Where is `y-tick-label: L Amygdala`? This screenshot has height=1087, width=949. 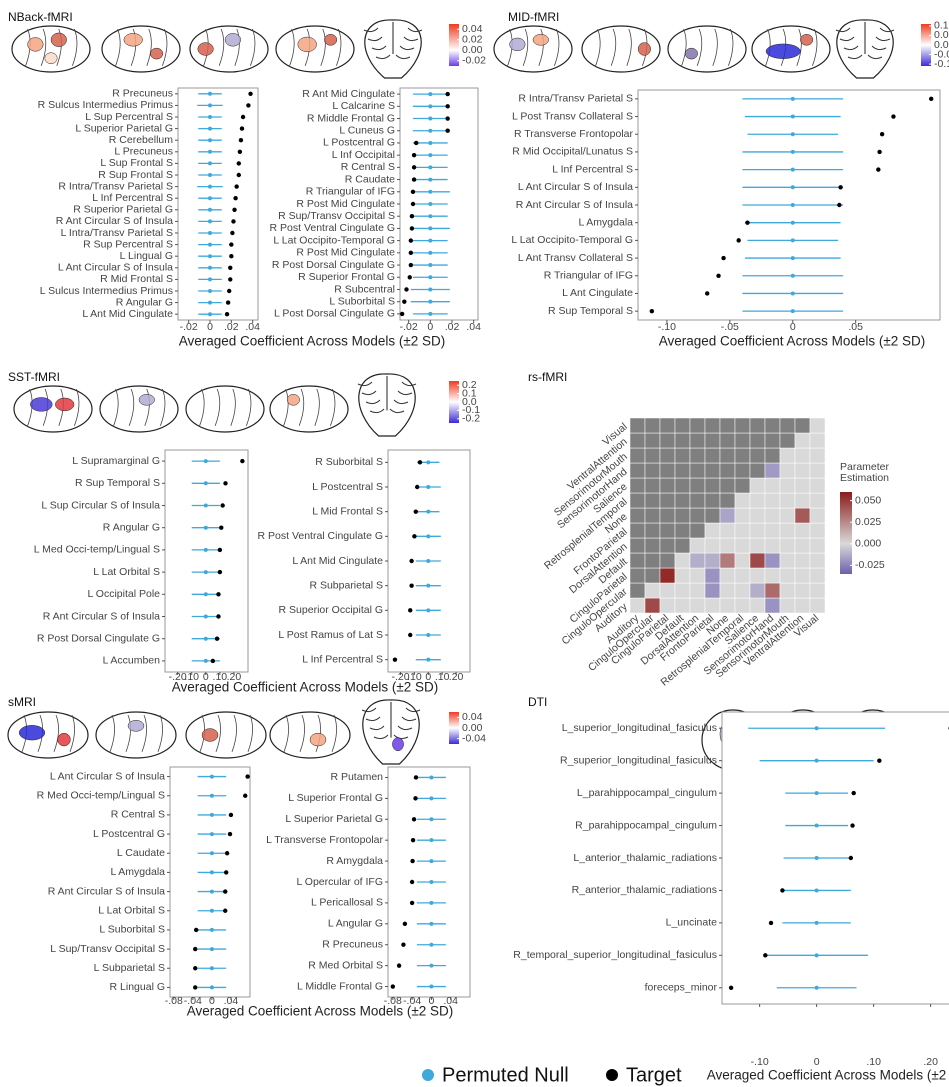
y-tick-label: L Amygdala is located at coordinates (606, 222).